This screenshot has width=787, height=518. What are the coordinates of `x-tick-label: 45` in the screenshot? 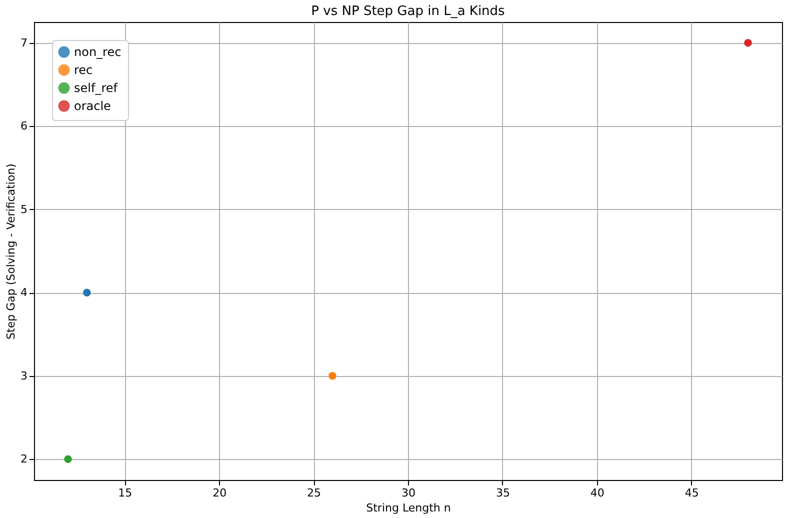 It's located at (691, 493).